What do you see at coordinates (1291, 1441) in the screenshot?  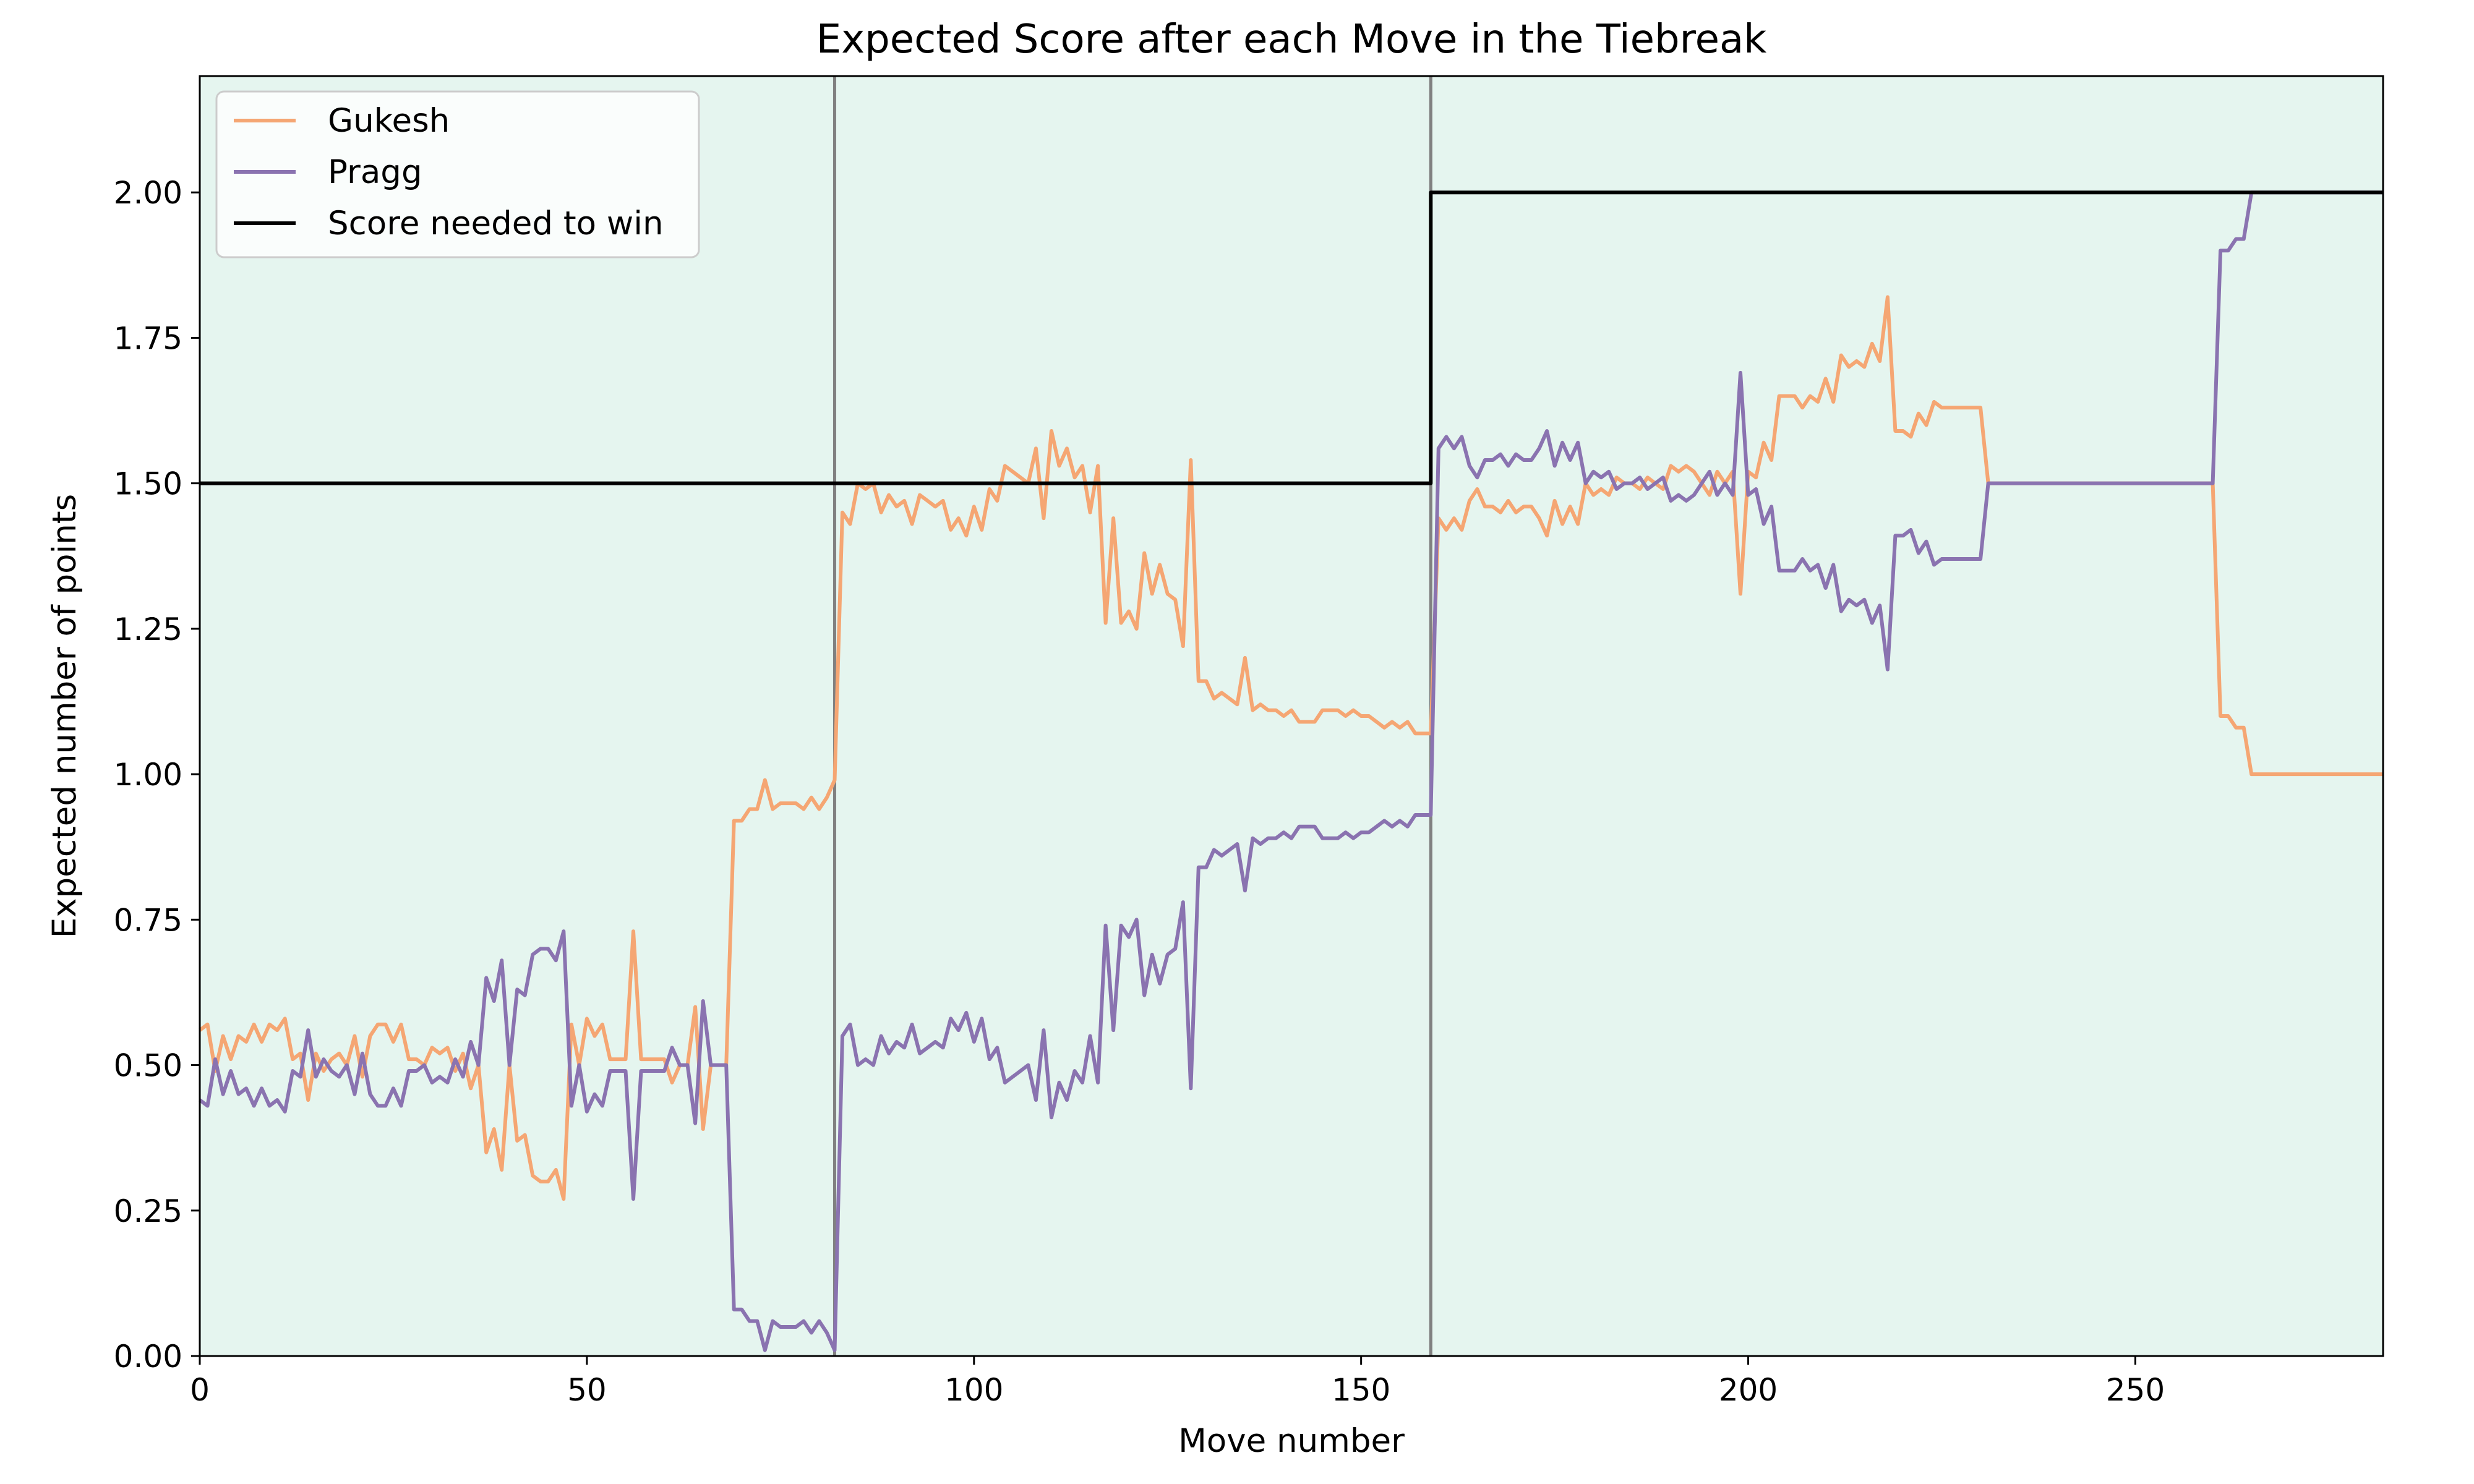 I see `x-axis-label: Move number` at bounding box center [1291, 1441].